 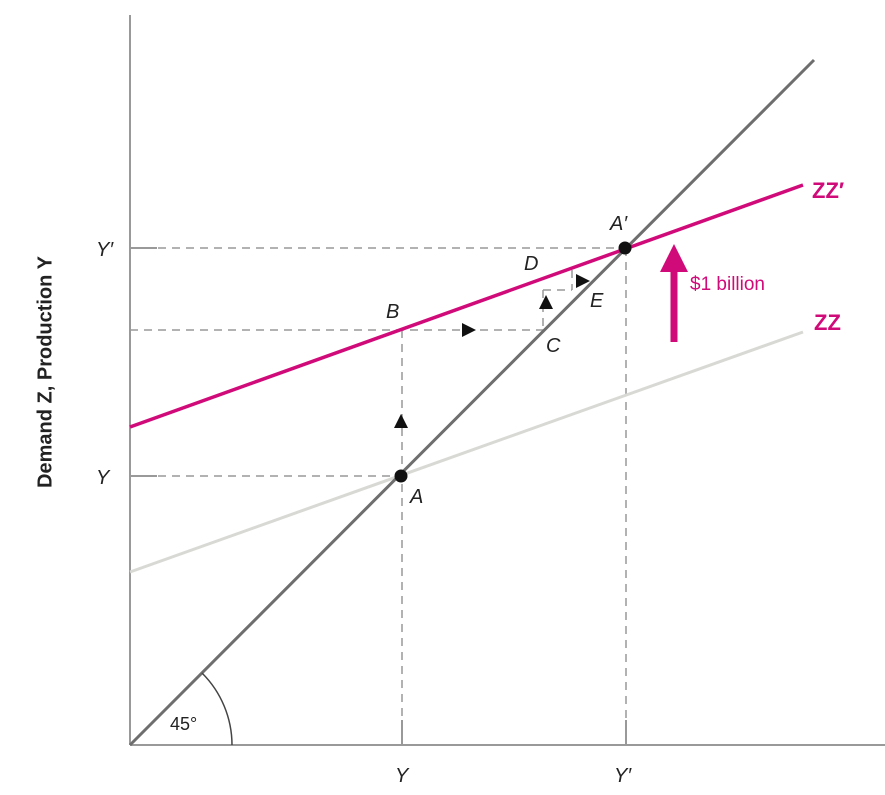 I want to click on point-a-prime-dot, so click(x=625, y=248).